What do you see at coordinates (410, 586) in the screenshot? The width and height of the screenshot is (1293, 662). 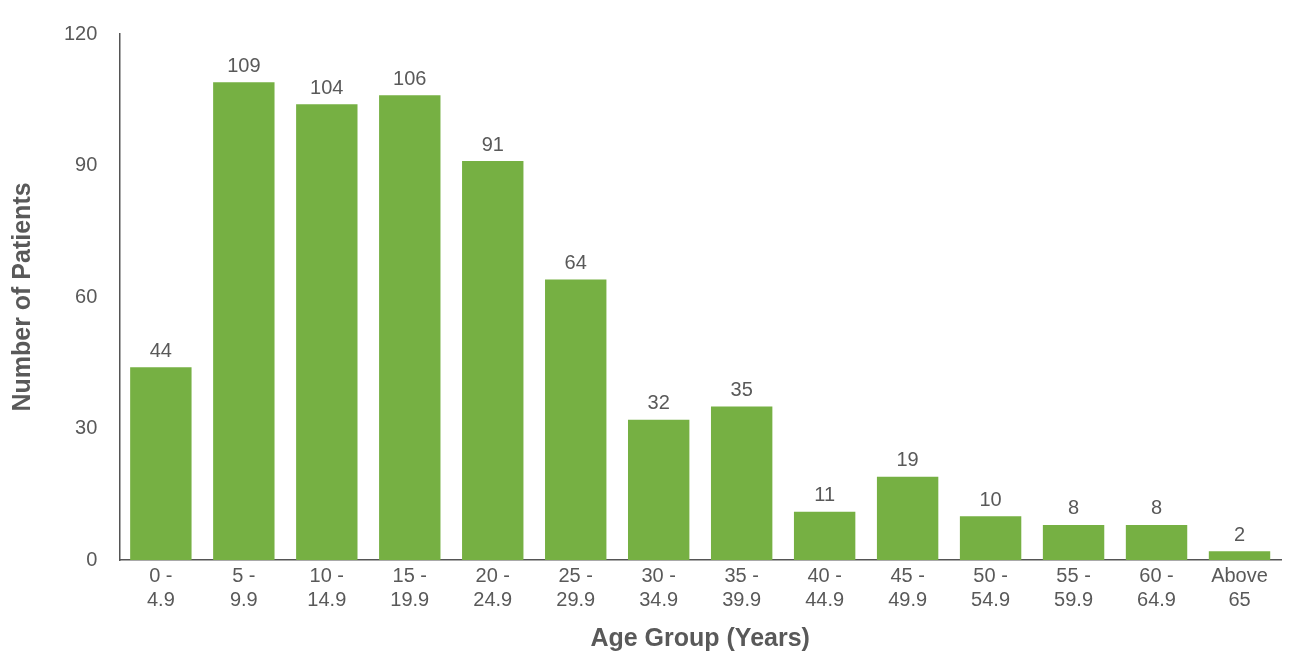 I see `x-tick-label: 15 - 19.9` at bounding box center [410, 586].